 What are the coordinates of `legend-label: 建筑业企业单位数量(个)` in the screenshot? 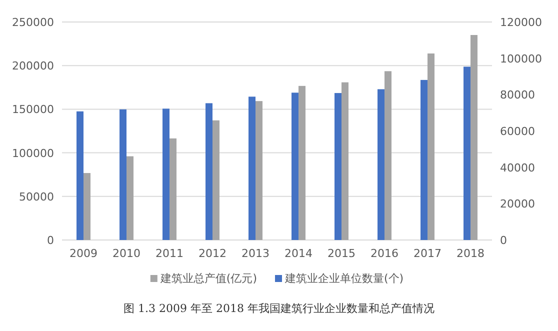 It's located at (344, 278).